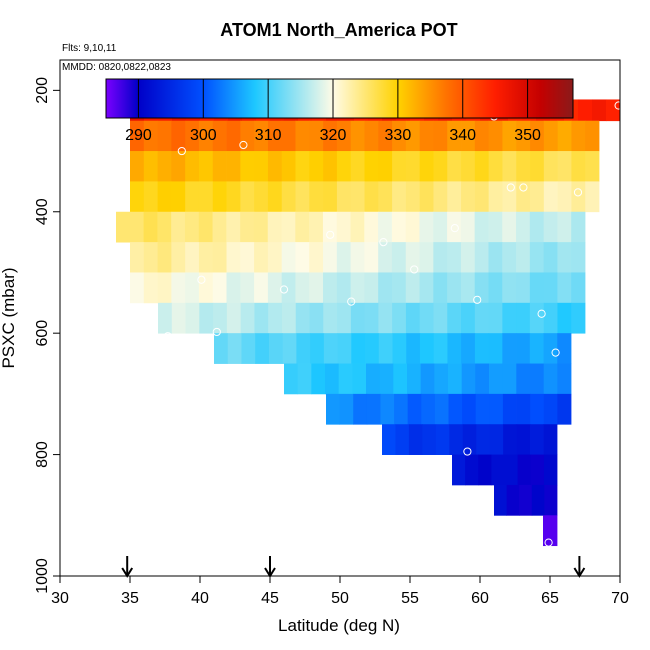  What do you see at coordinates (42, 333) in the screenshot?
I see `y-tick-label: 600` at bounding box center [42, 333].